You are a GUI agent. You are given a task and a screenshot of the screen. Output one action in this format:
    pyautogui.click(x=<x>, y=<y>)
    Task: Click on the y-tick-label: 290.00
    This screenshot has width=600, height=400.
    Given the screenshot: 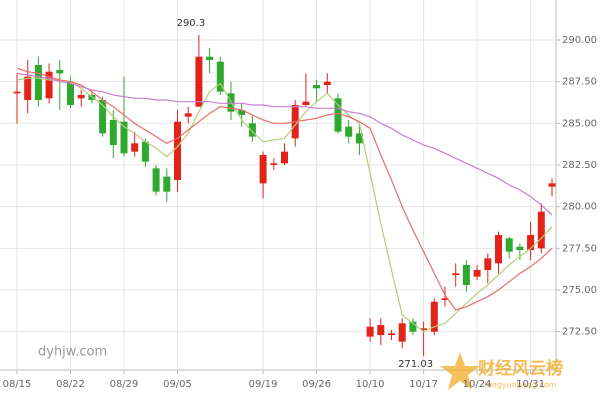 What is the action you would take?
    pyautogui.click(x=579, y=40)
    